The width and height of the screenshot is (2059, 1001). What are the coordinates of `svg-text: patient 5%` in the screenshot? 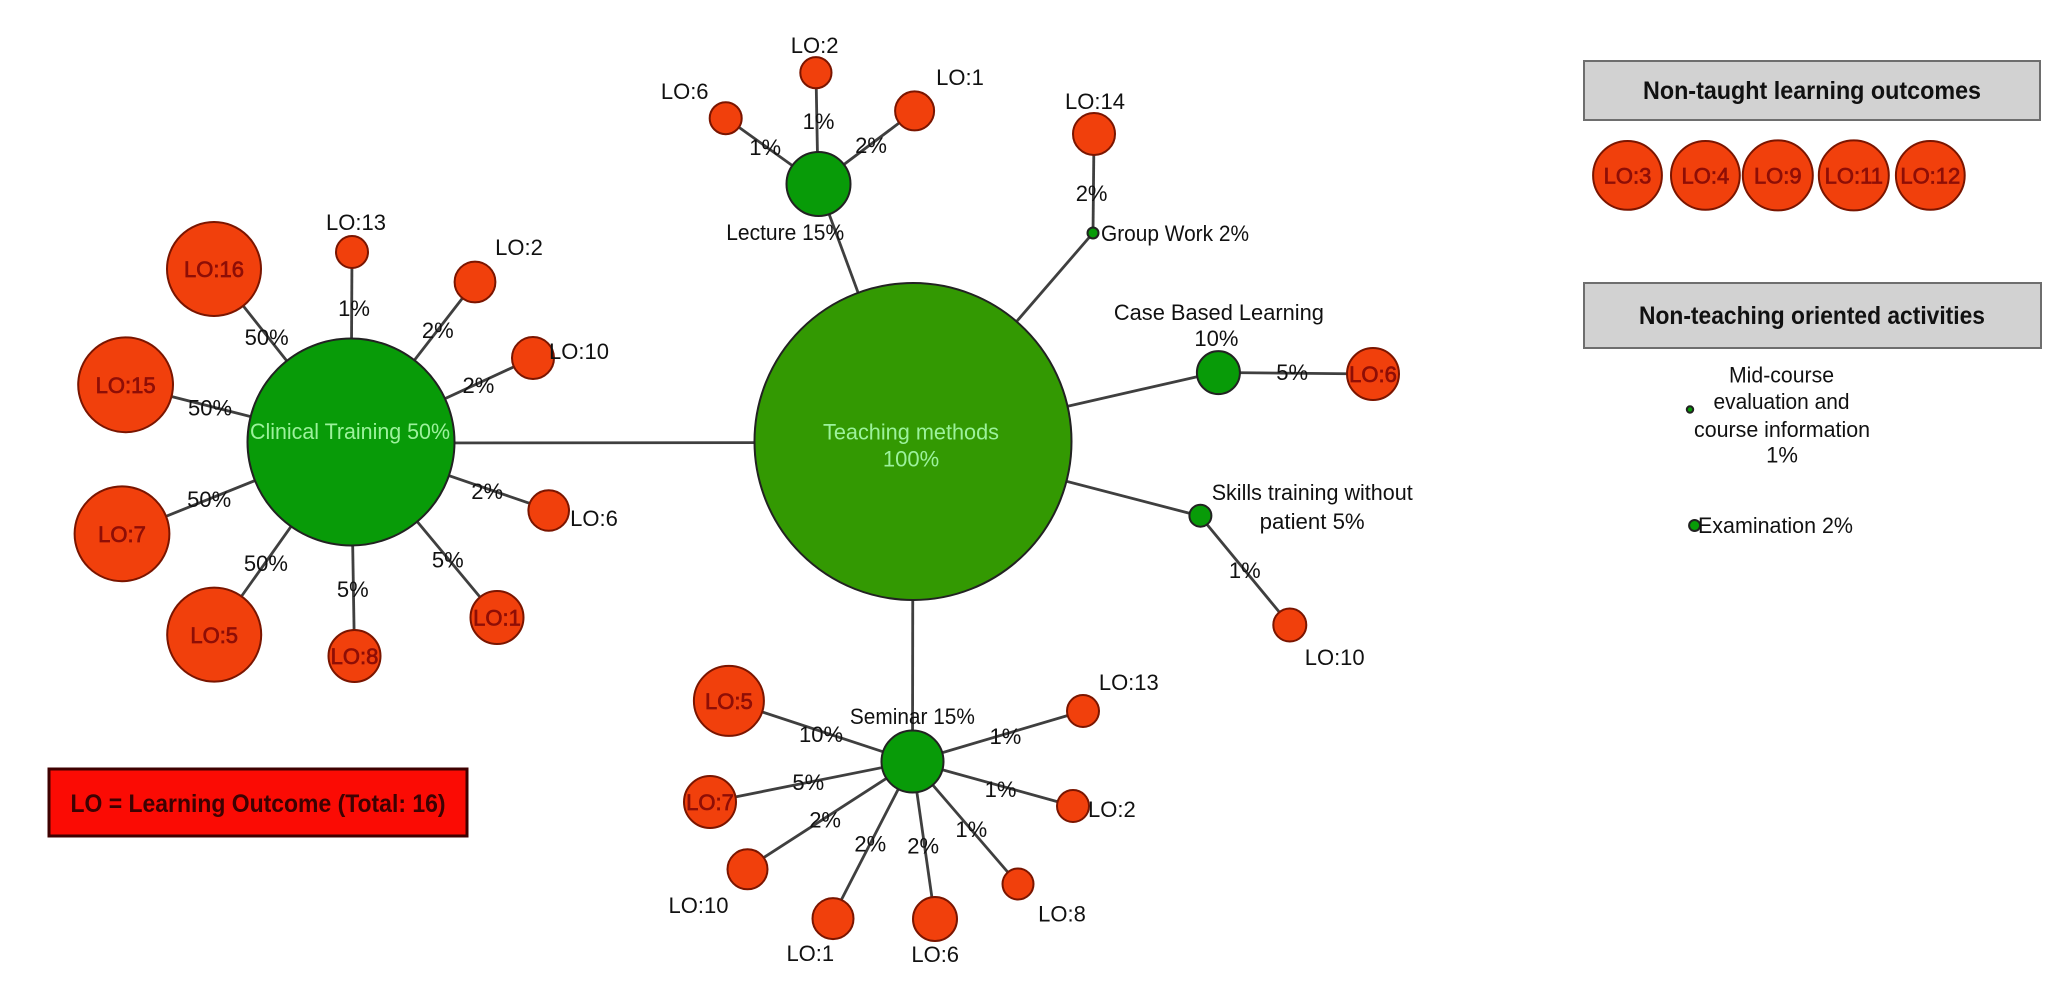 It's located at (1312, 521).